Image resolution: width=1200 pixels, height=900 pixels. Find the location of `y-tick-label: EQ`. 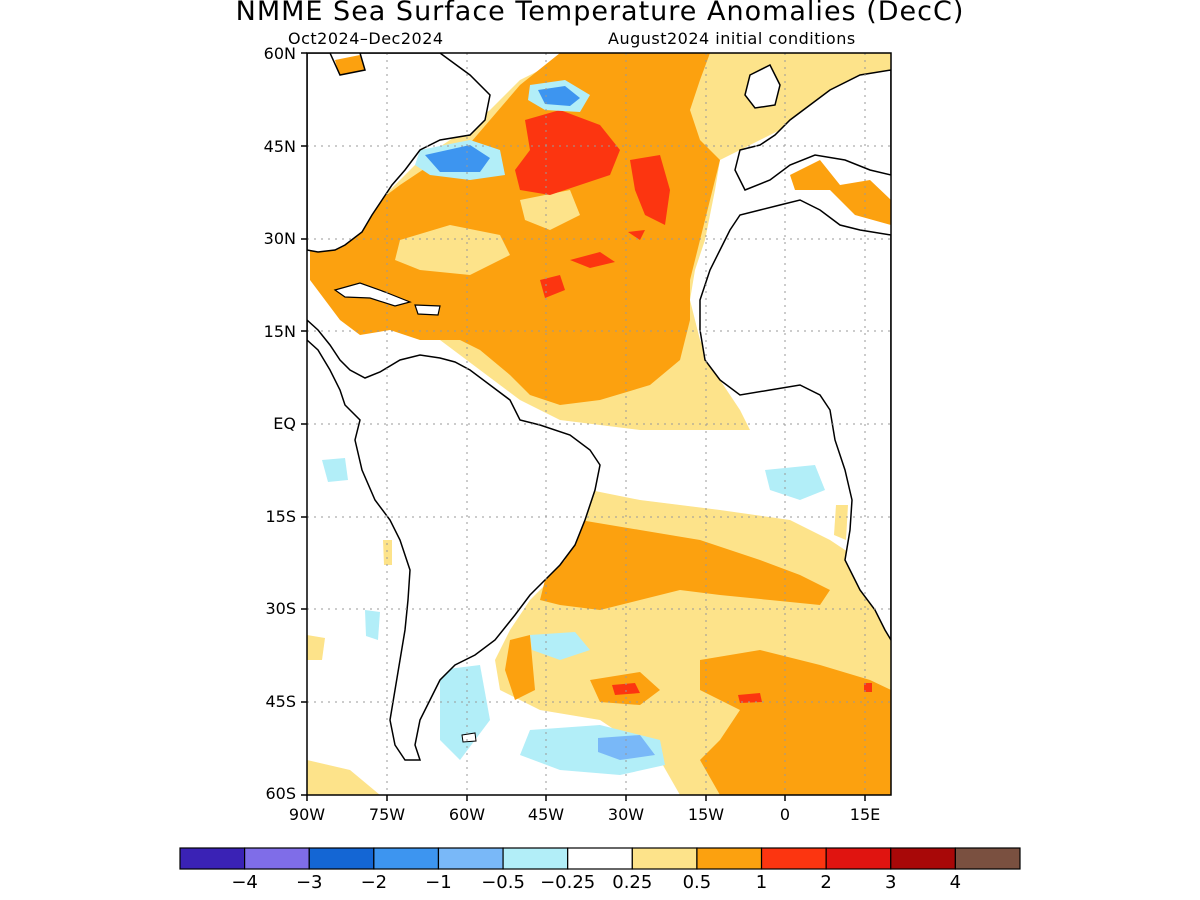

y-tick-label: EQ is located at coordinates (284, 423).